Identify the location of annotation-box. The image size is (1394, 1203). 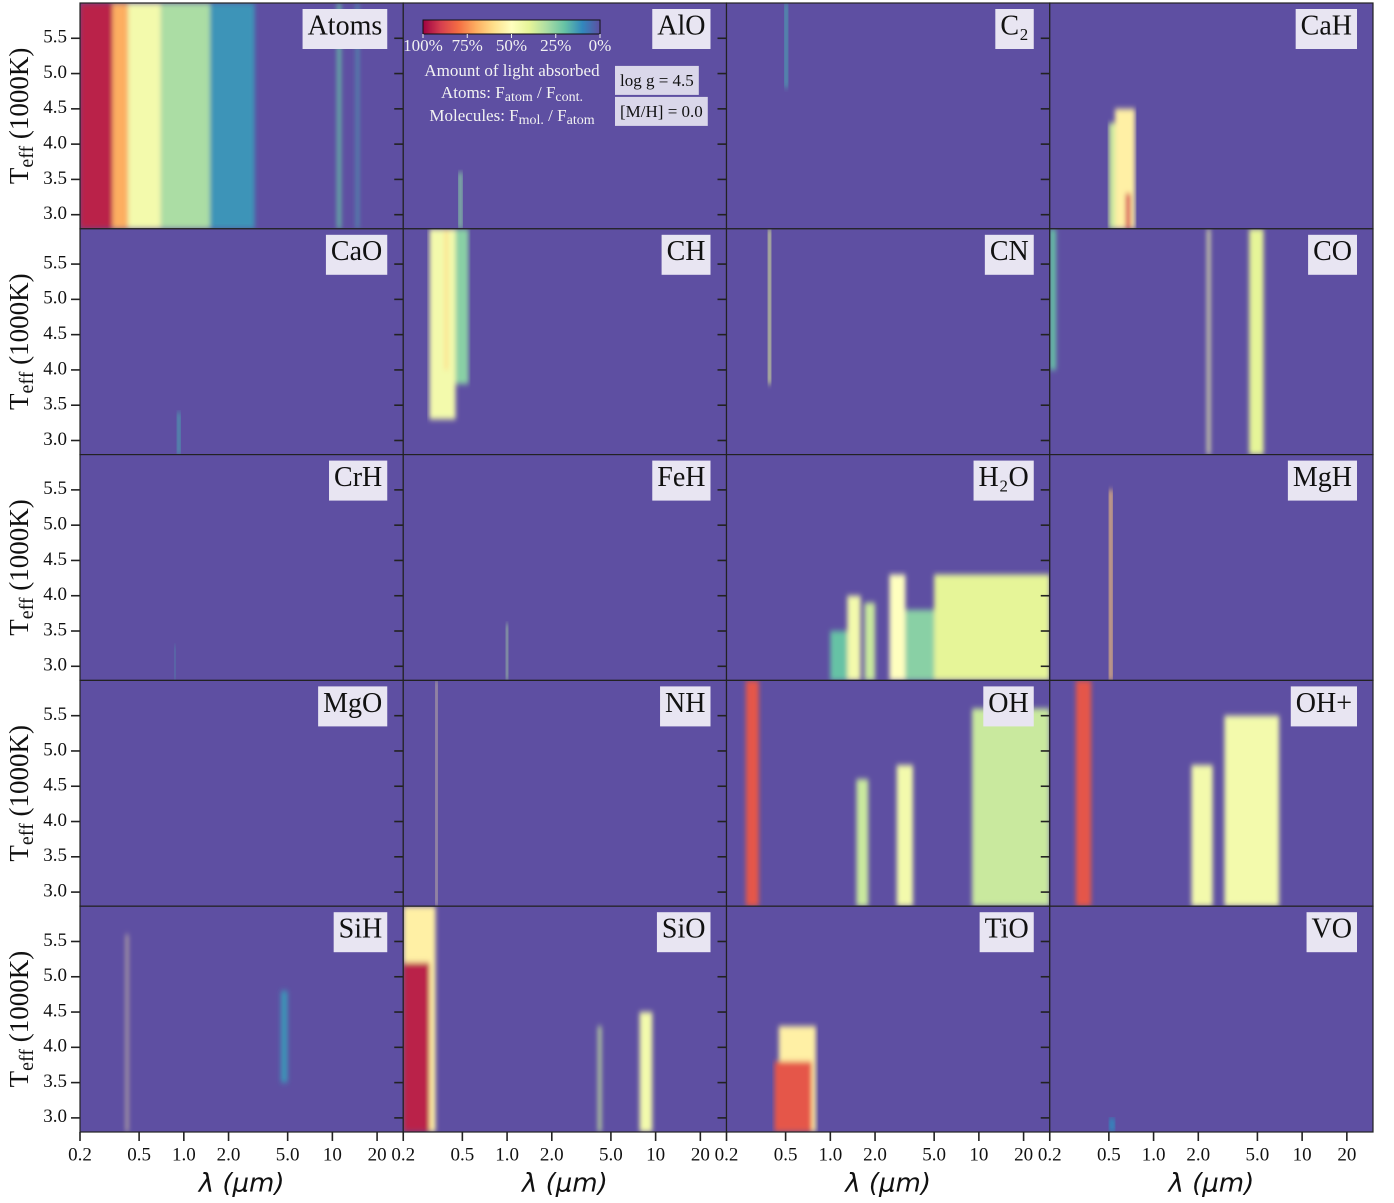
(657, 80).